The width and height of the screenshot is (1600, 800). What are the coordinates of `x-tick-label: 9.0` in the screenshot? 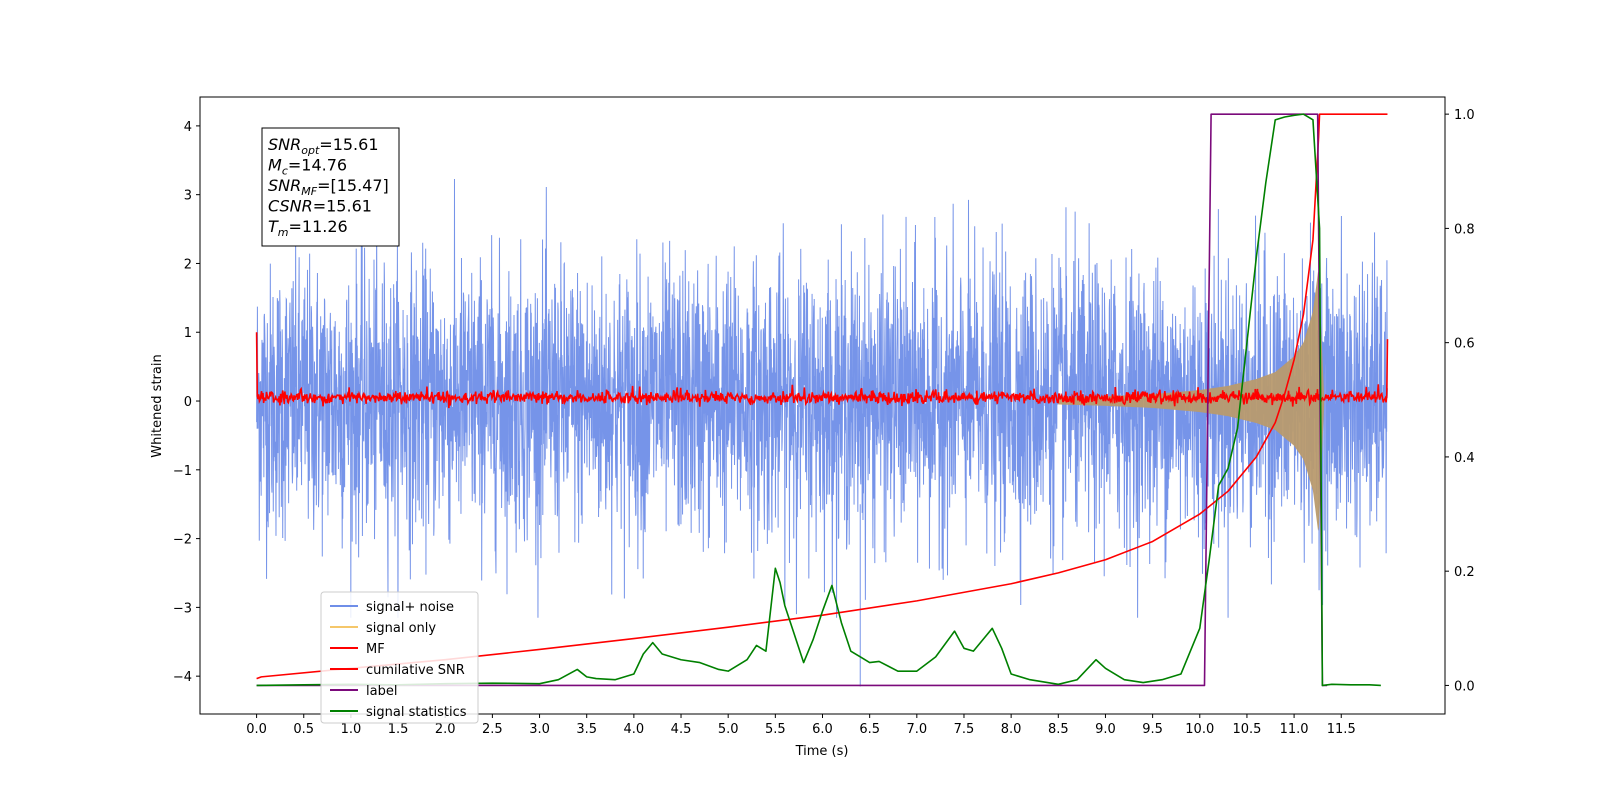 It's located at (1105, 729).